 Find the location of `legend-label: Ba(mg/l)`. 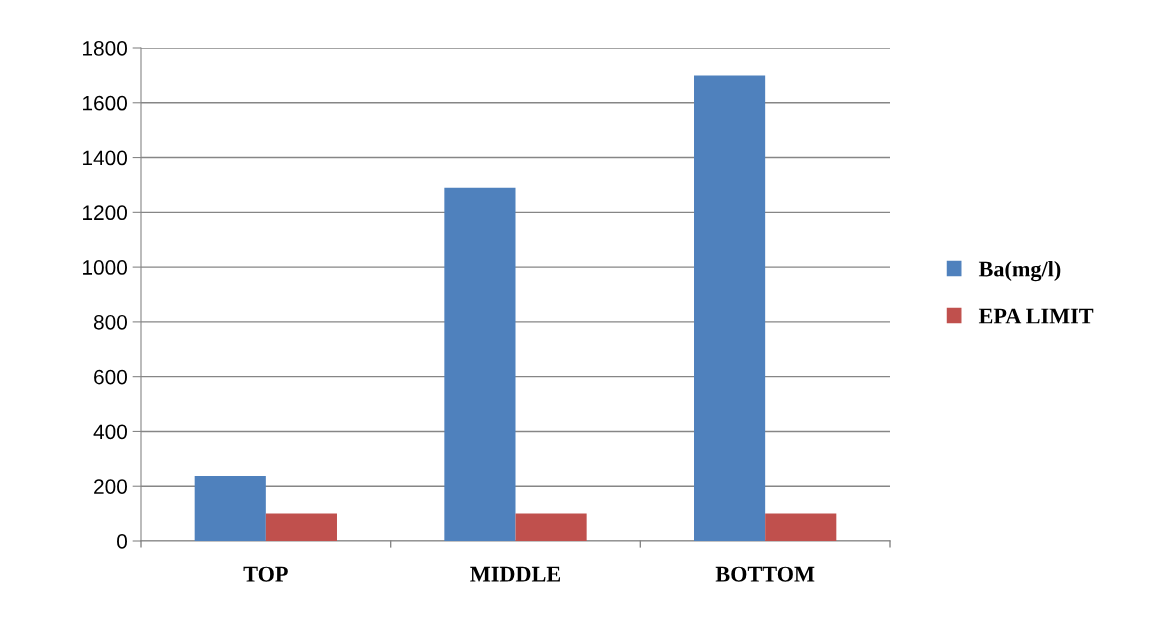

legend-label: Ba(mg/l) is located at coordinates (1019, 271).